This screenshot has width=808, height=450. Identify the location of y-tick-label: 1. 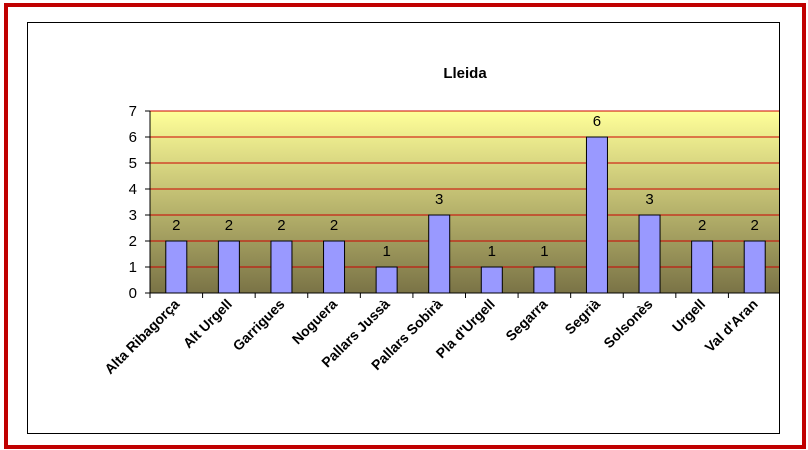
(133, 267).